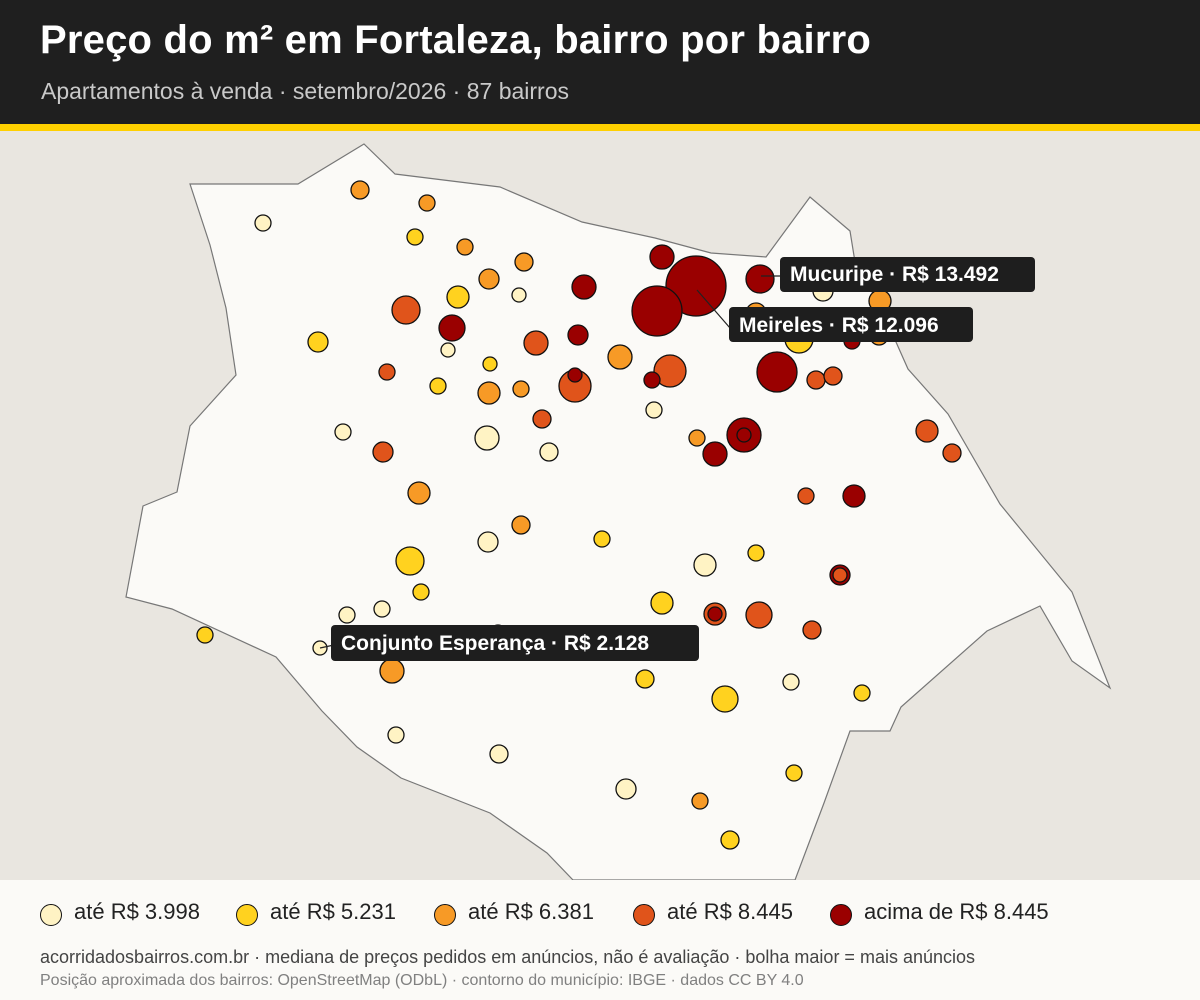  I want to click on callout-box-conjunto-esperanca, so click(515, 643).